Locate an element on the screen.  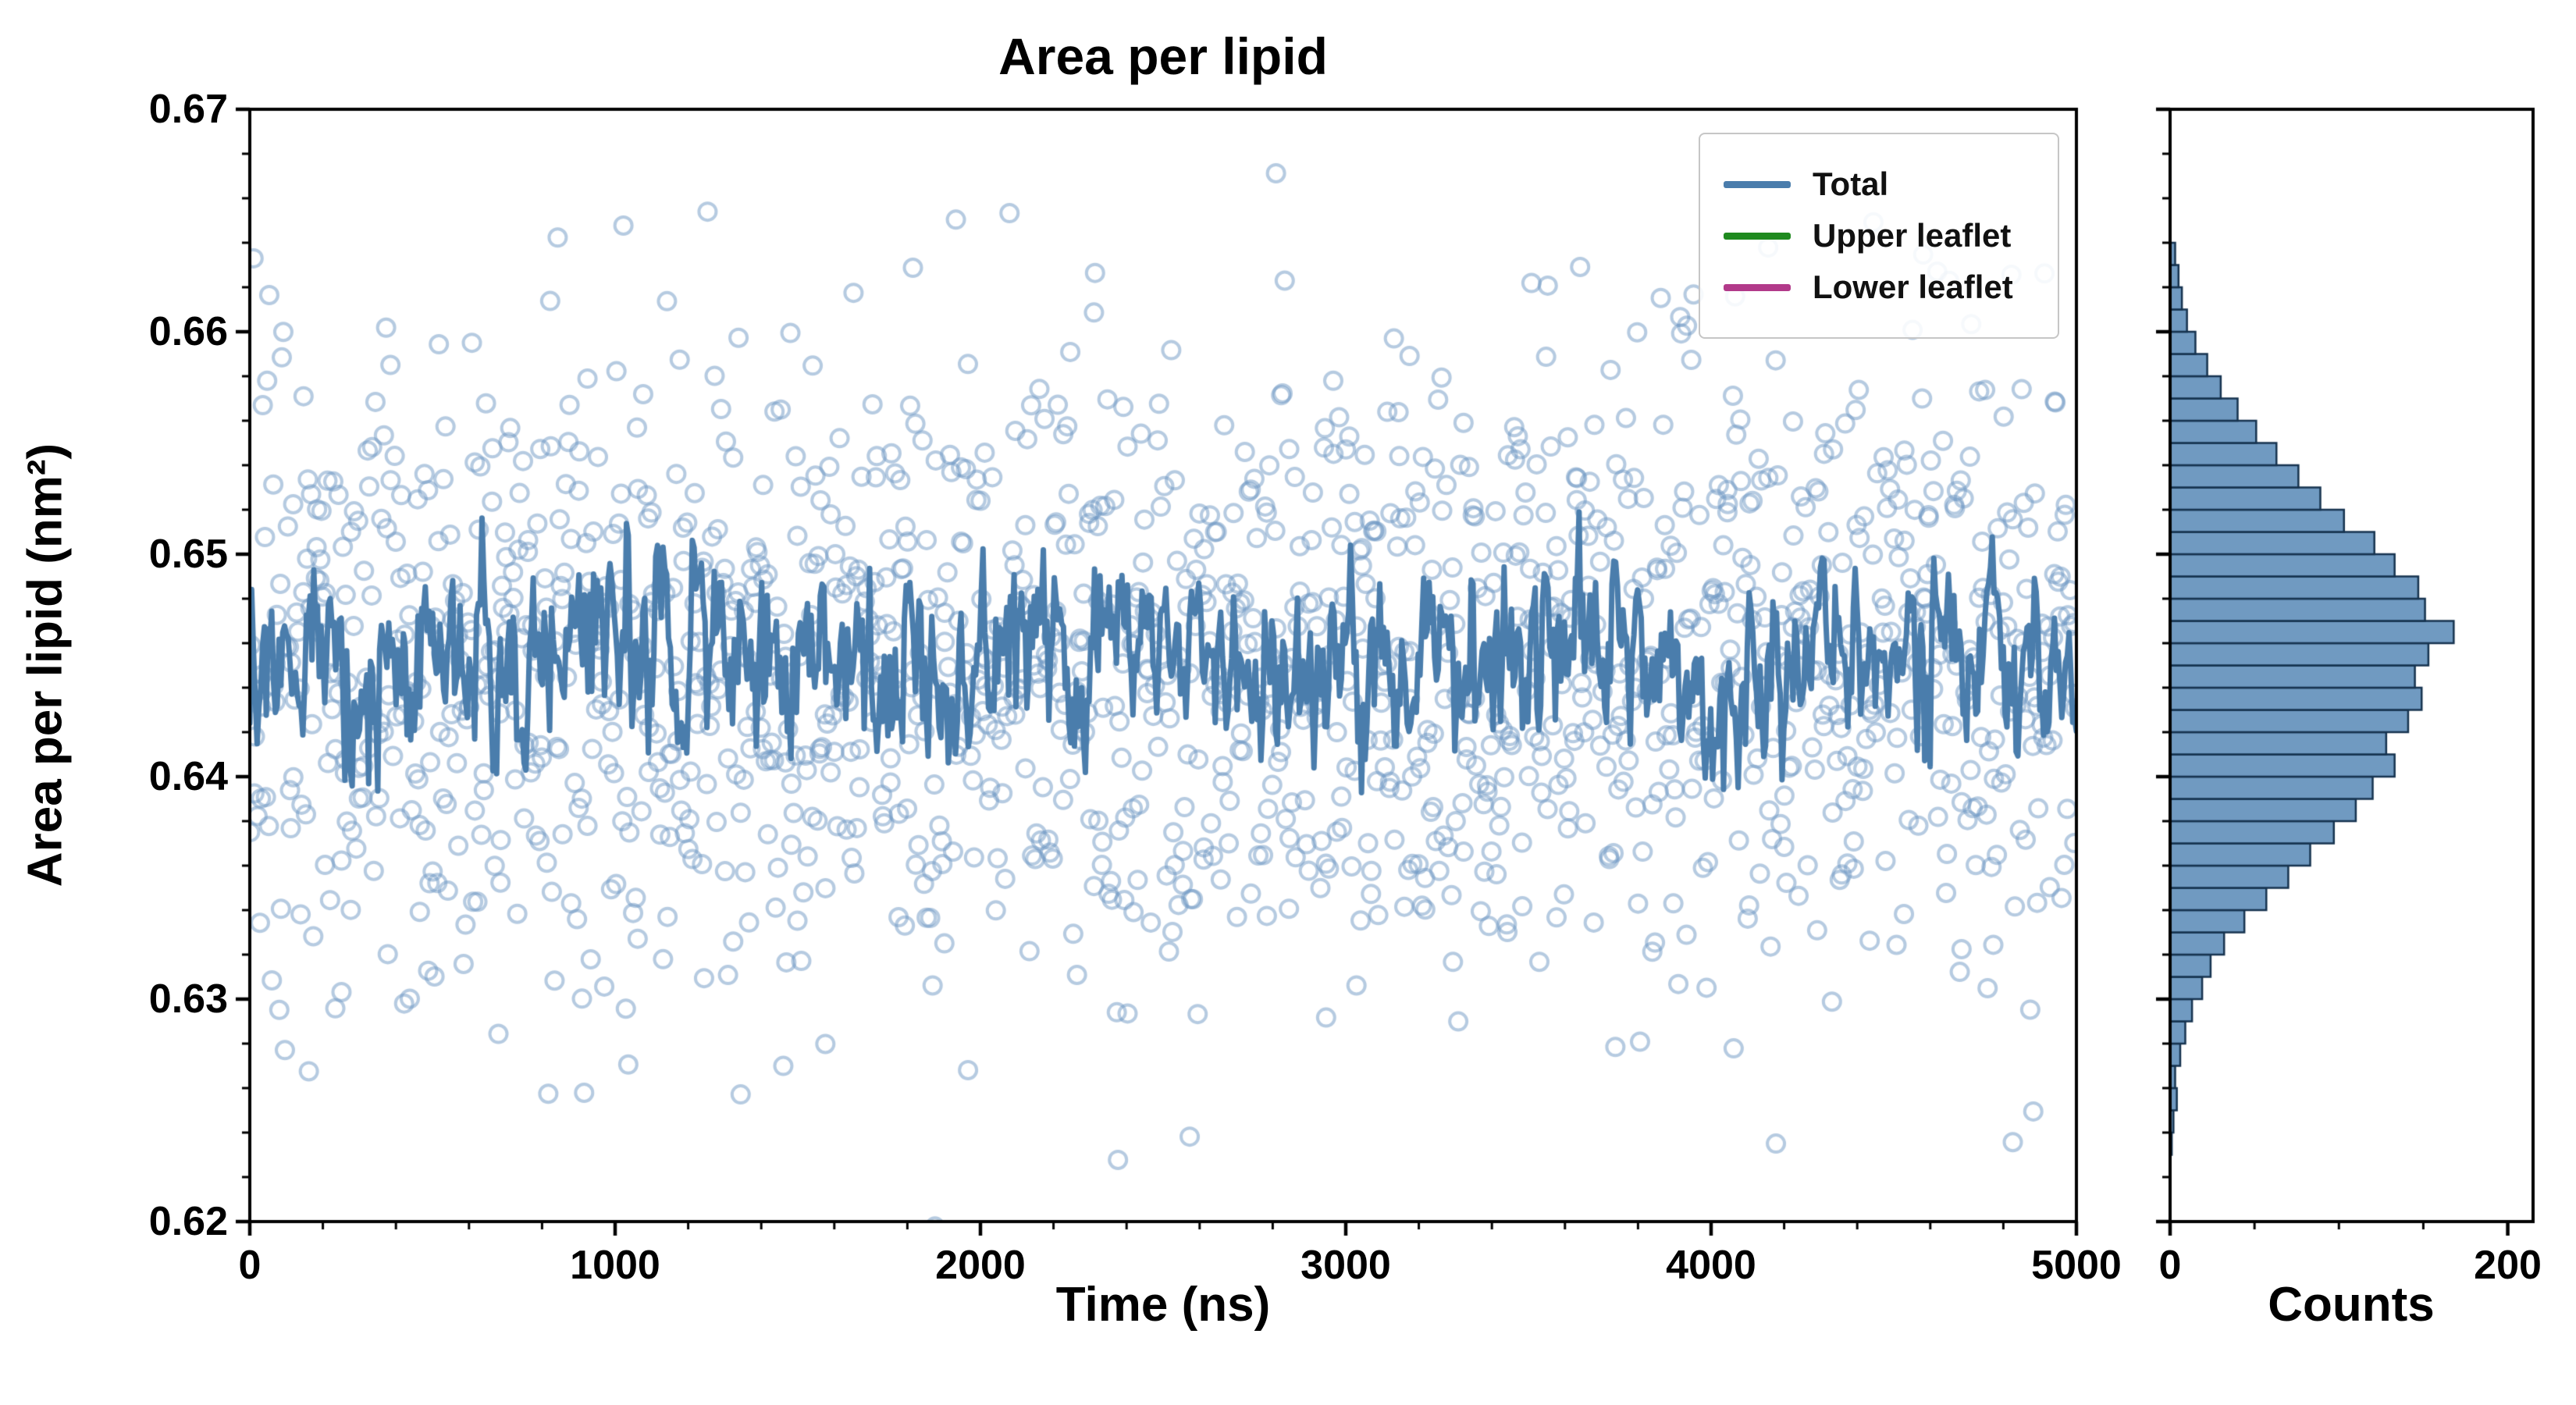
legend-entry-upper-leaflet: Upper leaflet is located at coordinates (1879, 236).